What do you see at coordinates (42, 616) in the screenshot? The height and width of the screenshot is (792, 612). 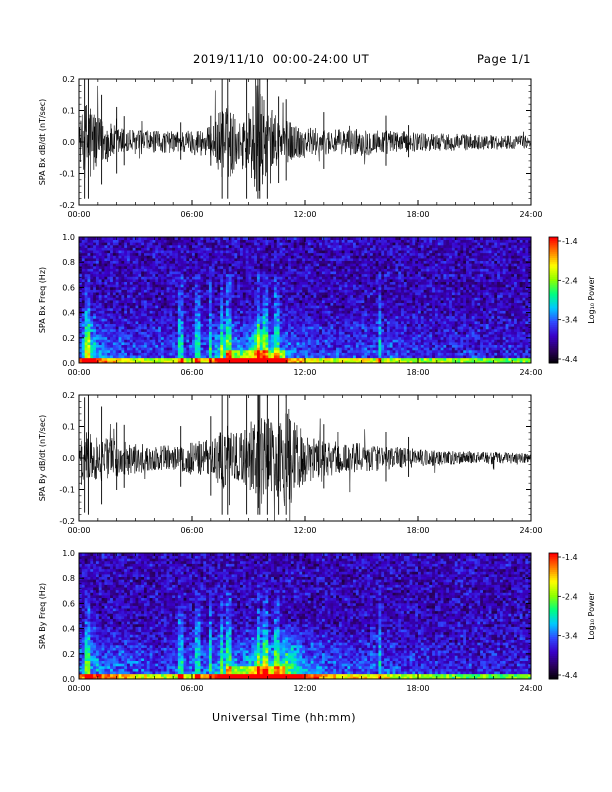 I see `y-axis-label: SPA By Freq (Hz)` at bounding box center [42, 616].